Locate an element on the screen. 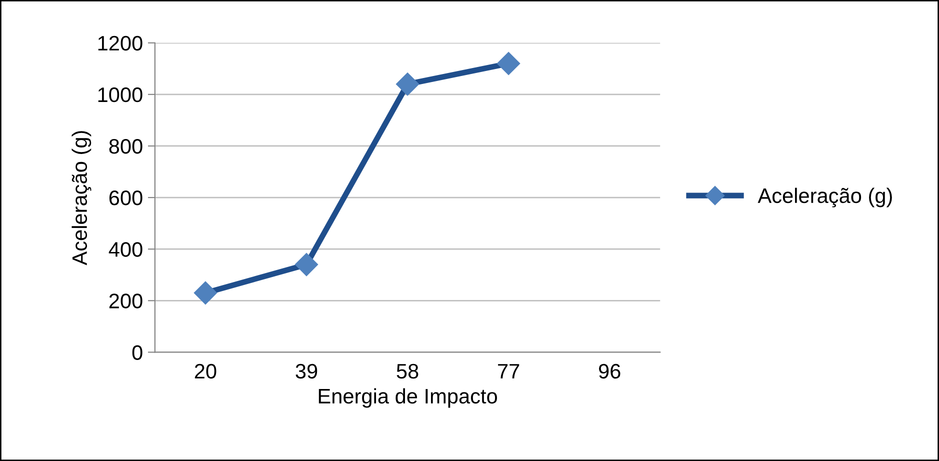 The height and width of the screenshot is (461, 939). y-tick-label: 400 is located at coordinates (125, 249).